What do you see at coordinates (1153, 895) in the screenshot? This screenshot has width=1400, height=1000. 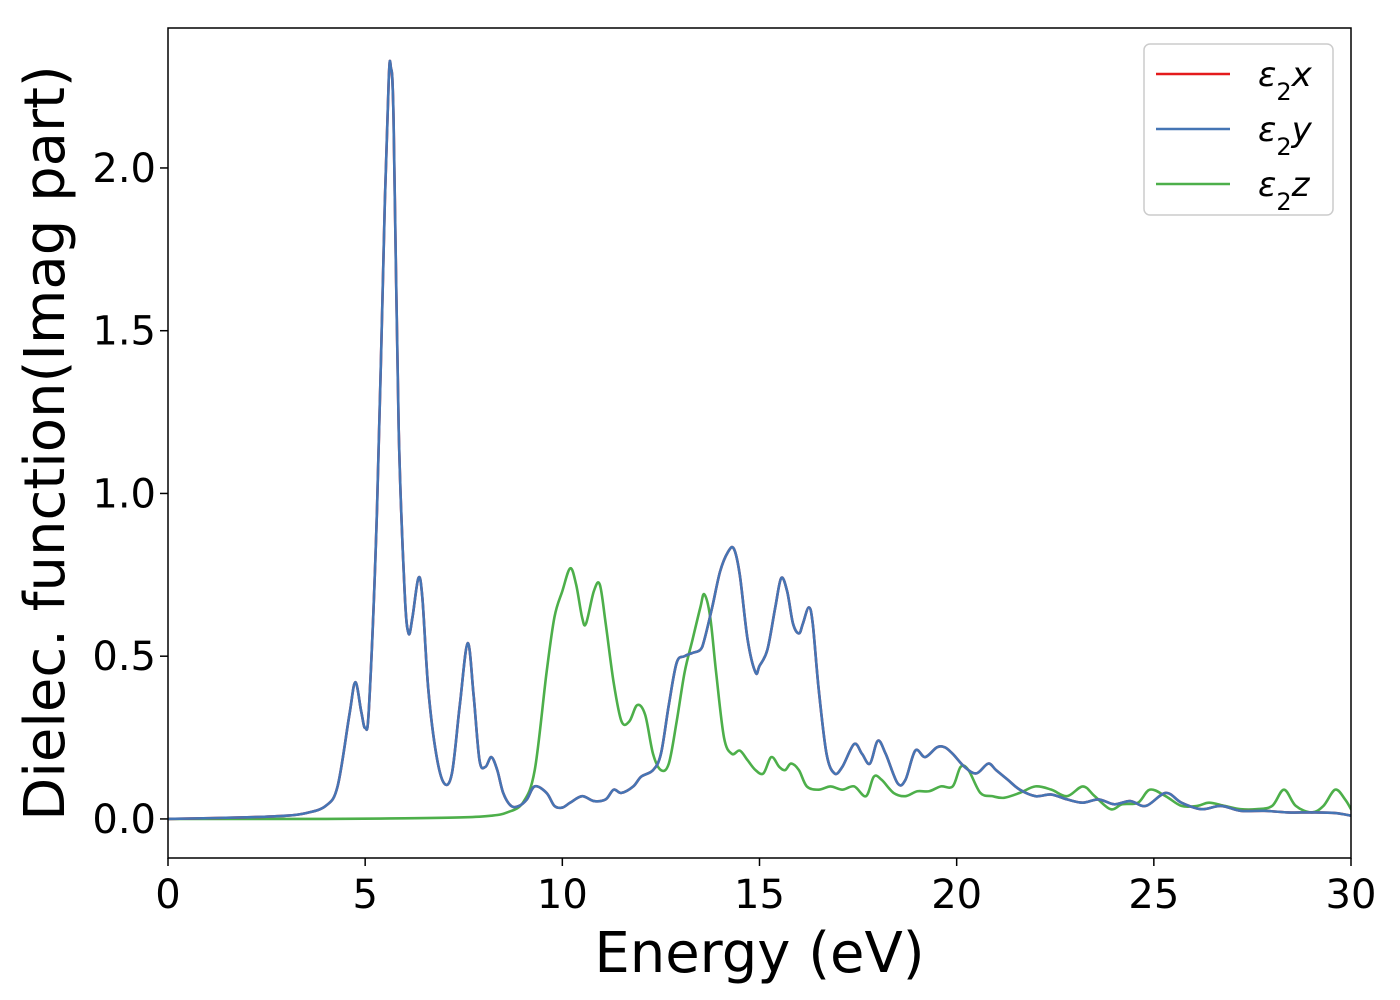 I see `x-tick-label: 25` at bounding box center [1153, 895].